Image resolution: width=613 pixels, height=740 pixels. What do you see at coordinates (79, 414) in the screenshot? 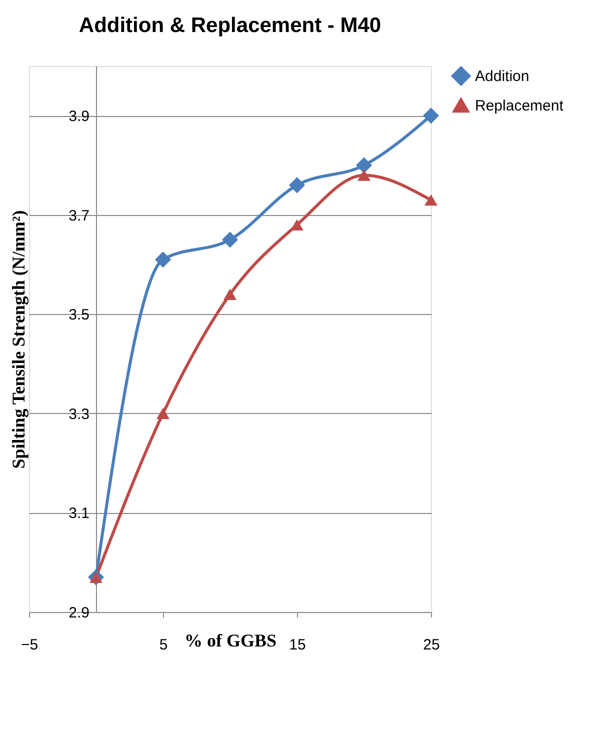
I see `y-tick-label: 3.3` at bounding box center [79, 414].